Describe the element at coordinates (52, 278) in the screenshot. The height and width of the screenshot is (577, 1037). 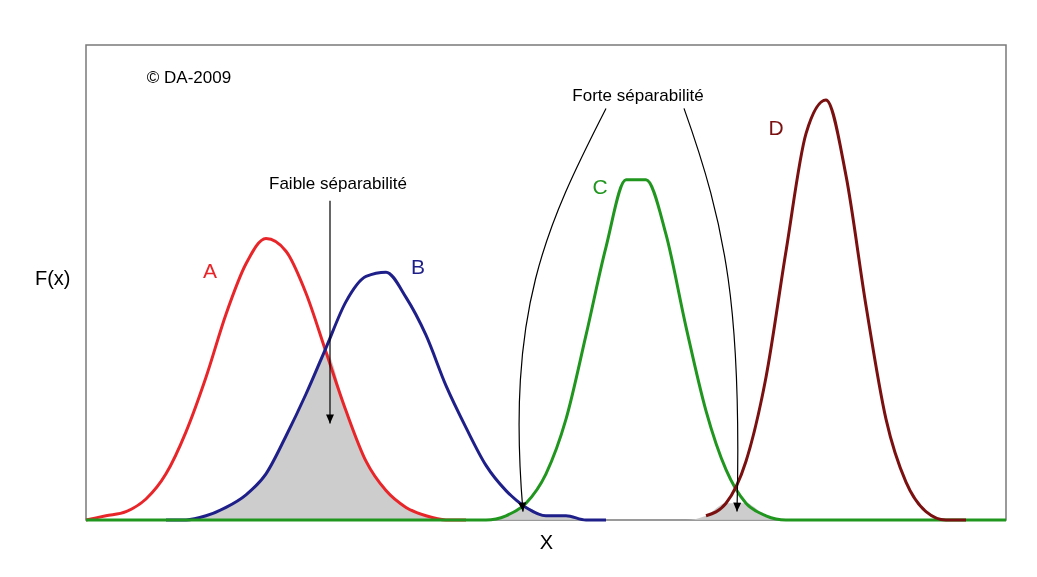
I see `y-axis-title: F(x)` at that location.